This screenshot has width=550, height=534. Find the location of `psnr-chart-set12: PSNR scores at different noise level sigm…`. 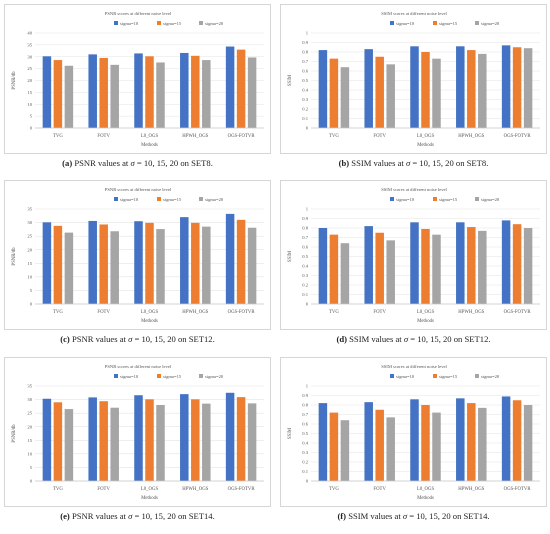

psnr-chart-set12: PSNR scores at different noise level sigm… is located at coordinates (138, 255).